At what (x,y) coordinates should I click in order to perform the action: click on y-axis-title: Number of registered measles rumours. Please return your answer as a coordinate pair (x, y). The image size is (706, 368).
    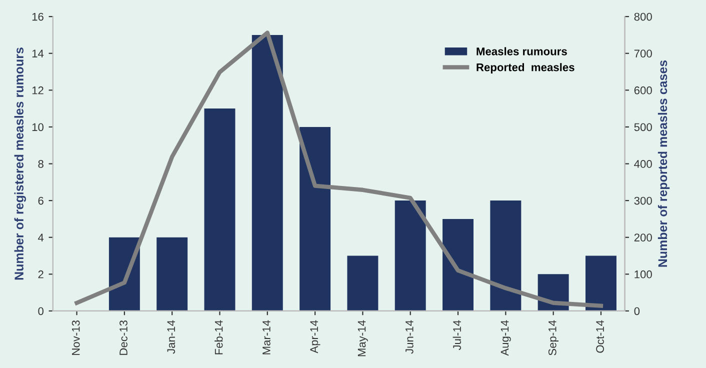
    Looking at the image, I should click on (20, 164).